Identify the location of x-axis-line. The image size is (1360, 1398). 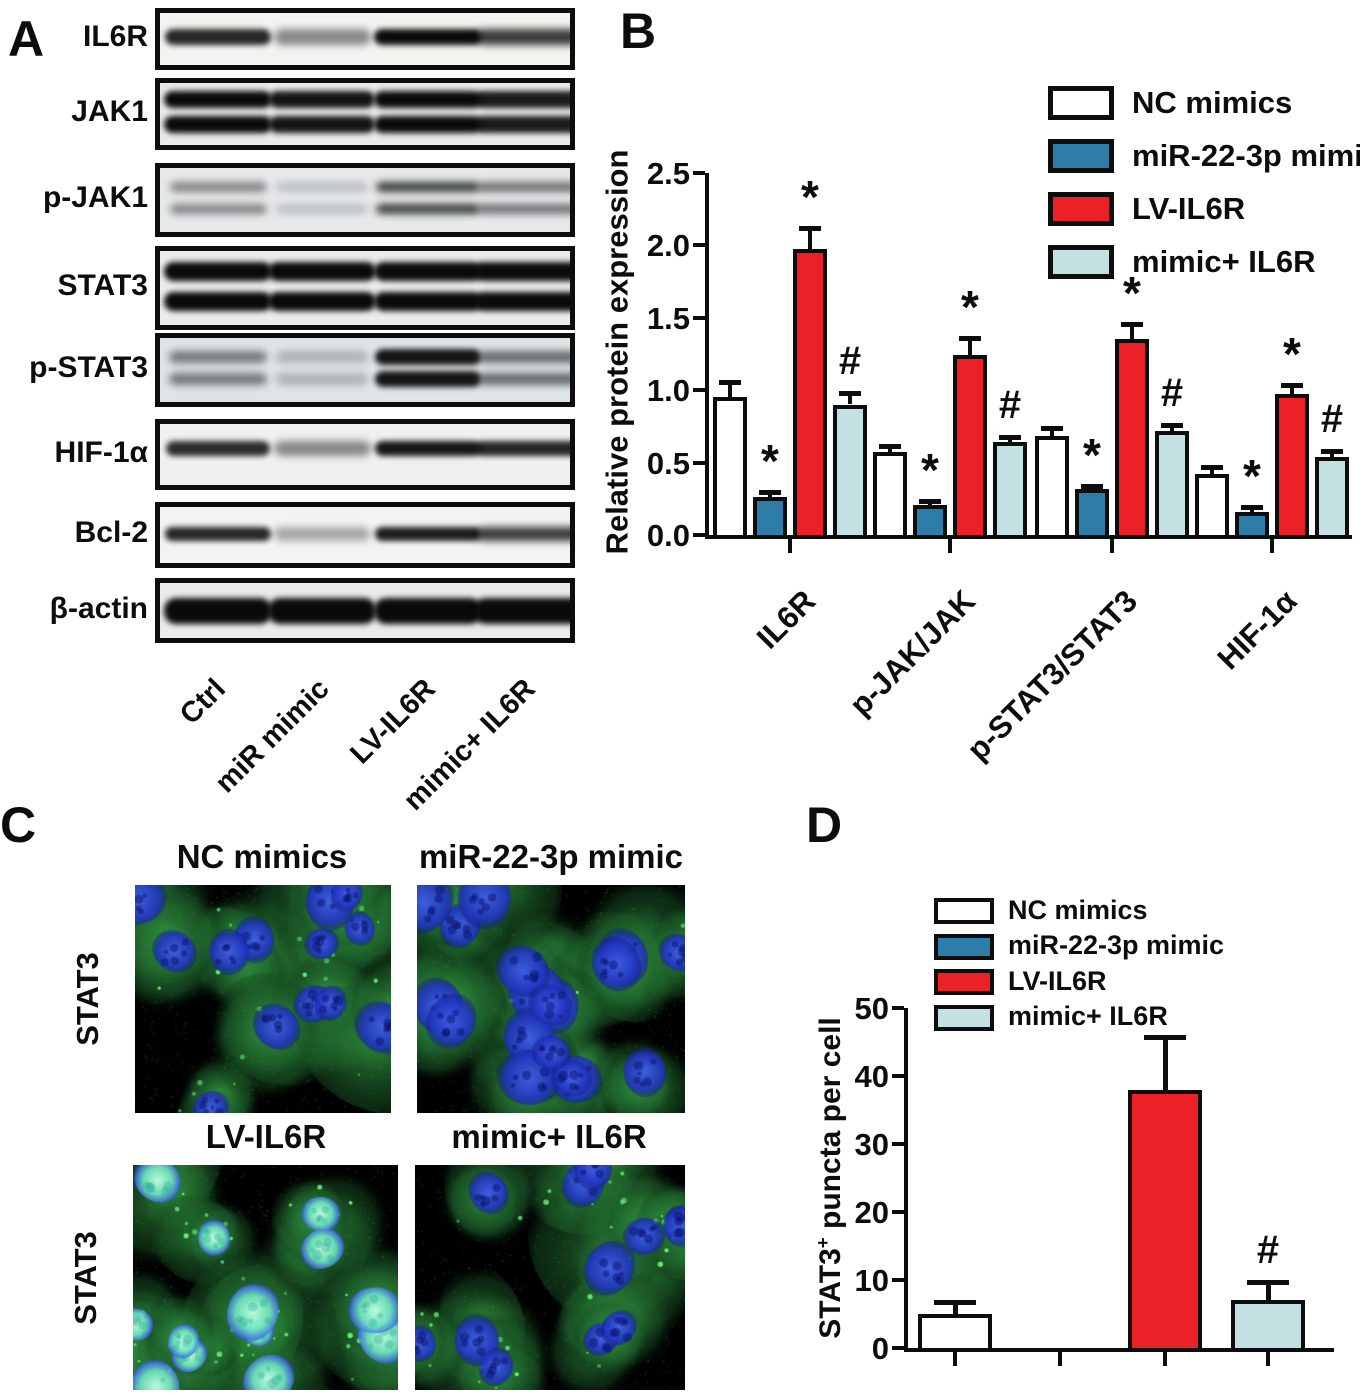
(1119, 1350).